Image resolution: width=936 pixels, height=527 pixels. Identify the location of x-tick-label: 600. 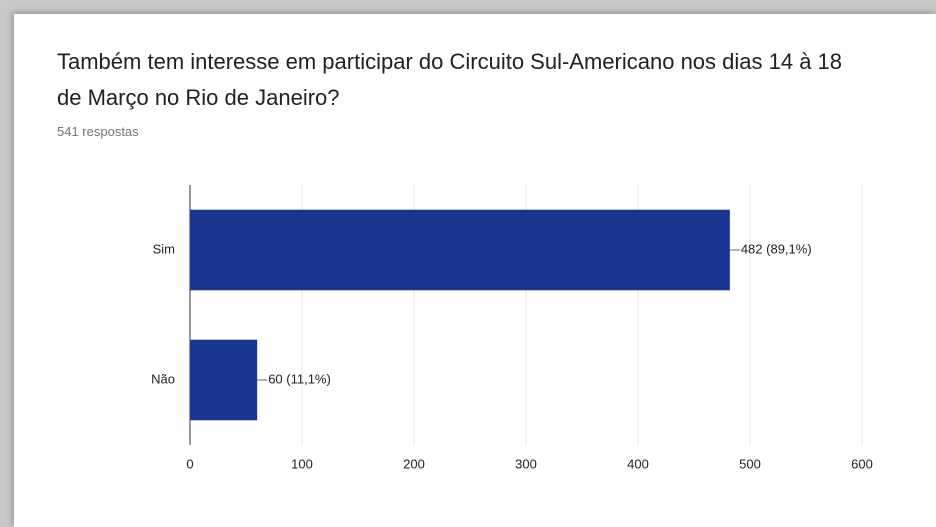
(862, 463).